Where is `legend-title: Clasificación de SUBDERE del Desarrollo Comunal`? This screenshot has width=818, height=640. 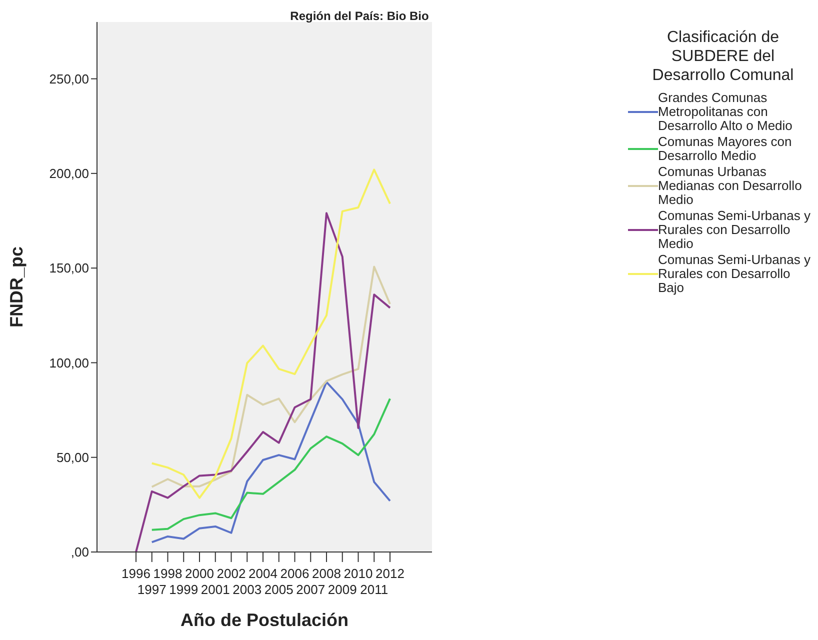 legend-title: Clasificación de SUBDERE del Desarrollo Comunal is located at coordinates (723, 57).